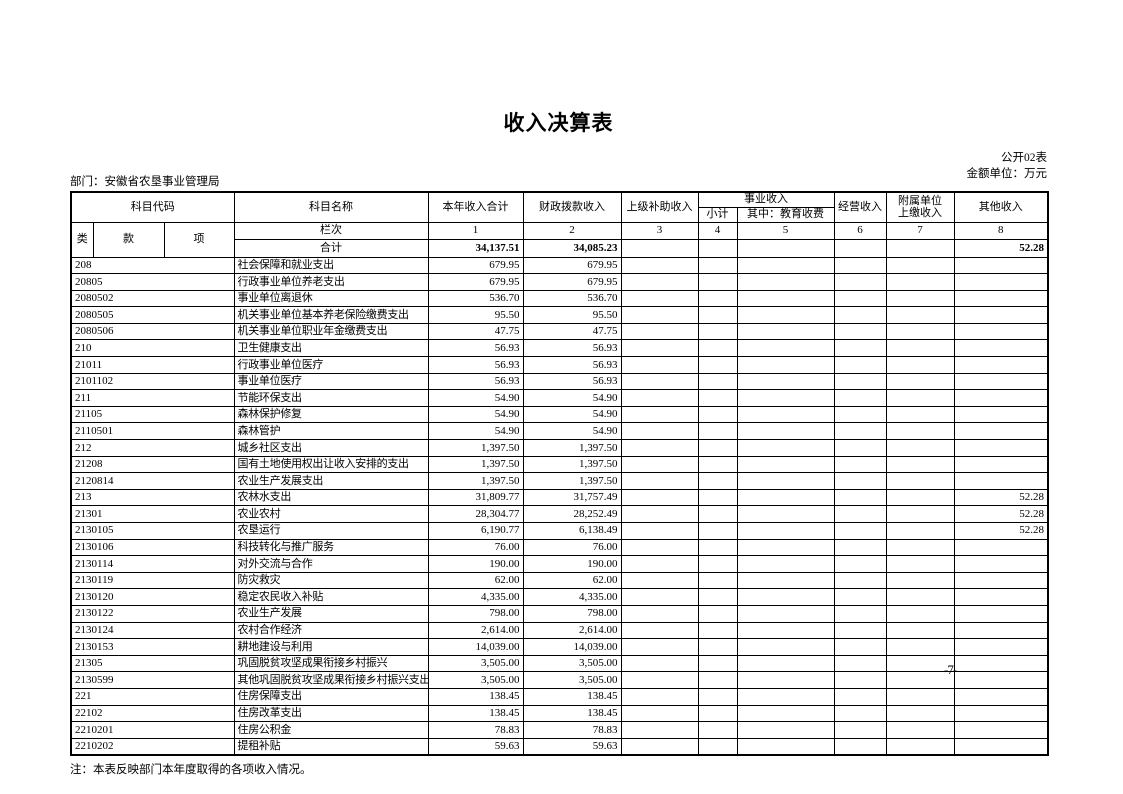 The height and width of the screenshot is (794, 1123). What do you see at coordinates (152, 597) in the screenshot?
I see `subject-code-cell: 2130120` at bounding box center [152, 597].